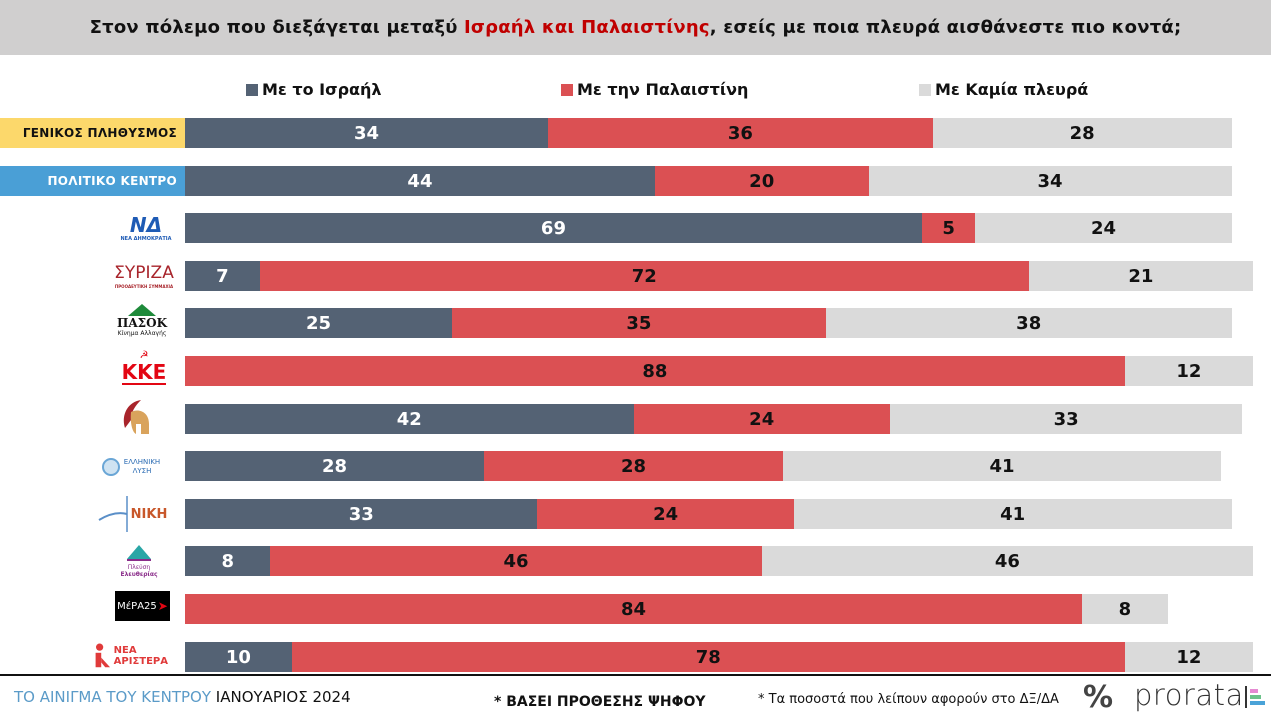 Image resolution: width=1271 pixels, height=717 pixels. I want to click on bar-segment-palestine: 46, so click(516, 561).